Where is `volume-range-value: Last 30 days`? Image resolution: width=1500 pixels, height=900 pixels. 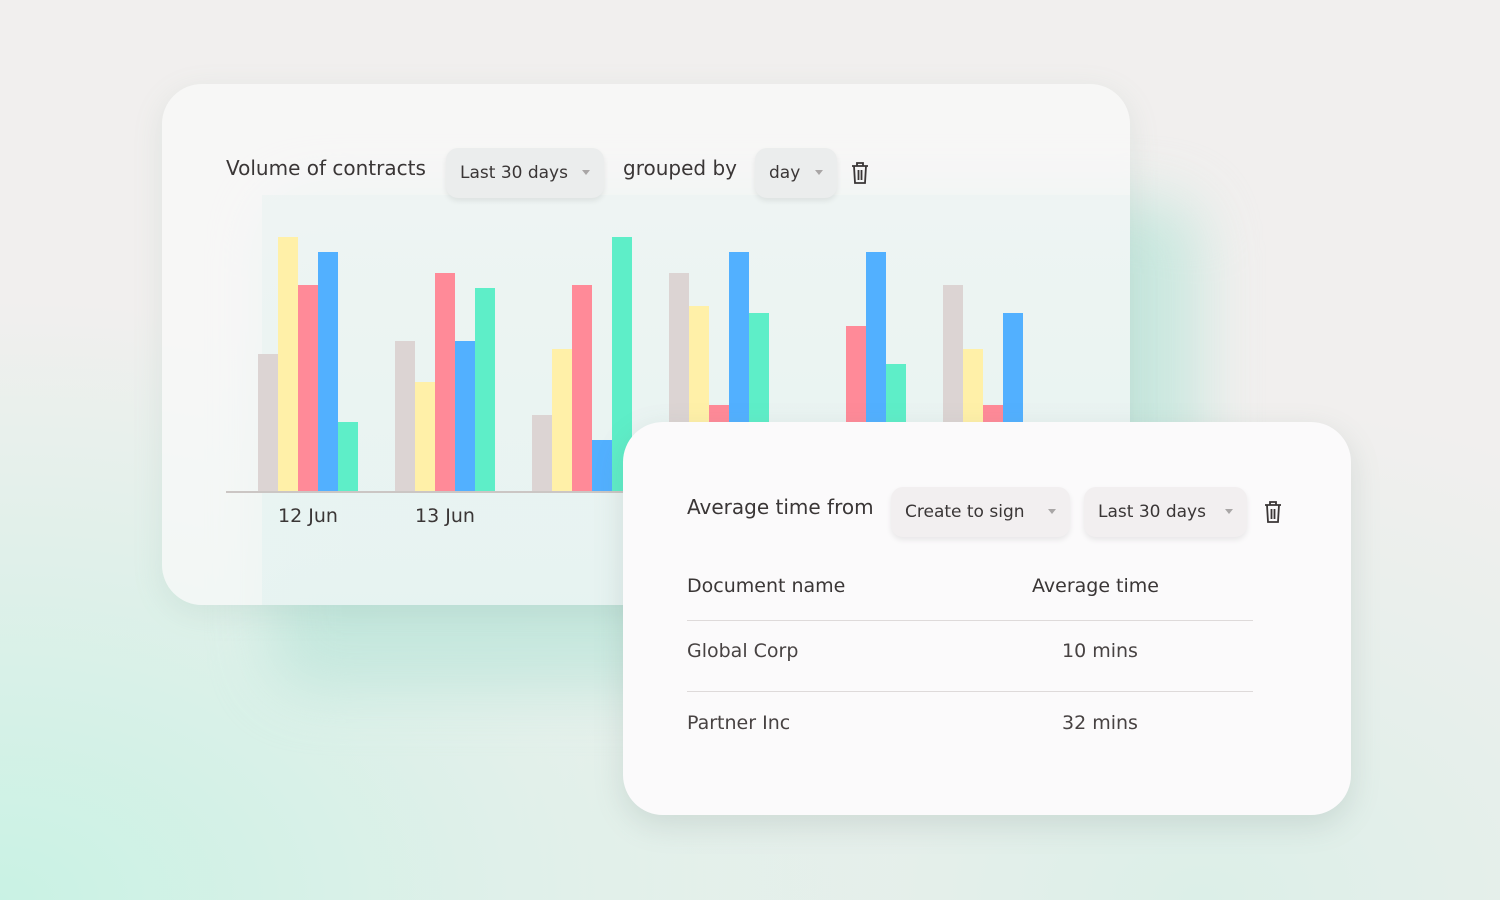
volume-range-value: Last 30 days is located at coordinates (514, 173).